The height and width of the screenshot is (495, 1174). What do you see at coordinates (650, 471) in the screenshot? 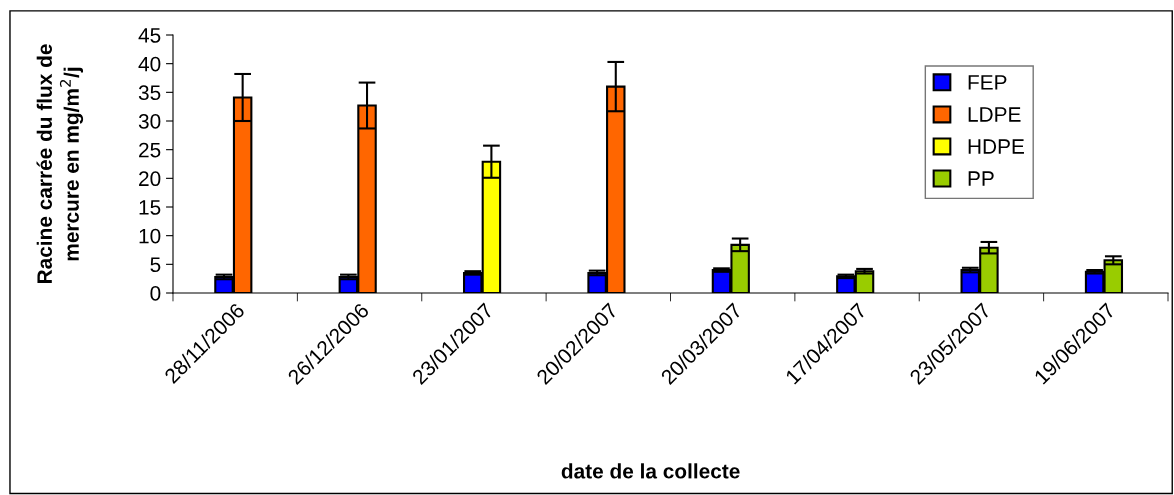
I see `x-axis-title: date de la collecte` at bounding box center [650, 471].